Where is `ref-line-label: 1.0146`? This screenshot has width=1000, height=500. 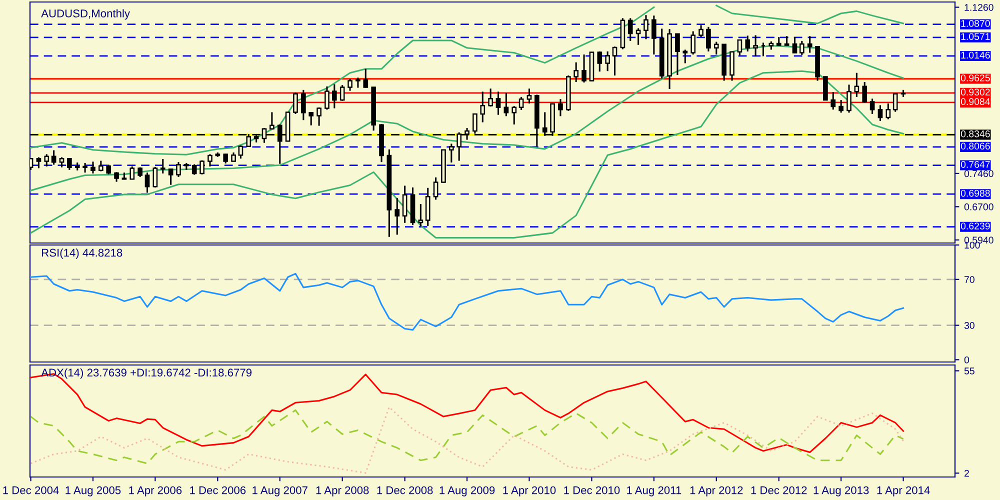 ref-line-label: 1.0146 is located at coordinates (975, 55).